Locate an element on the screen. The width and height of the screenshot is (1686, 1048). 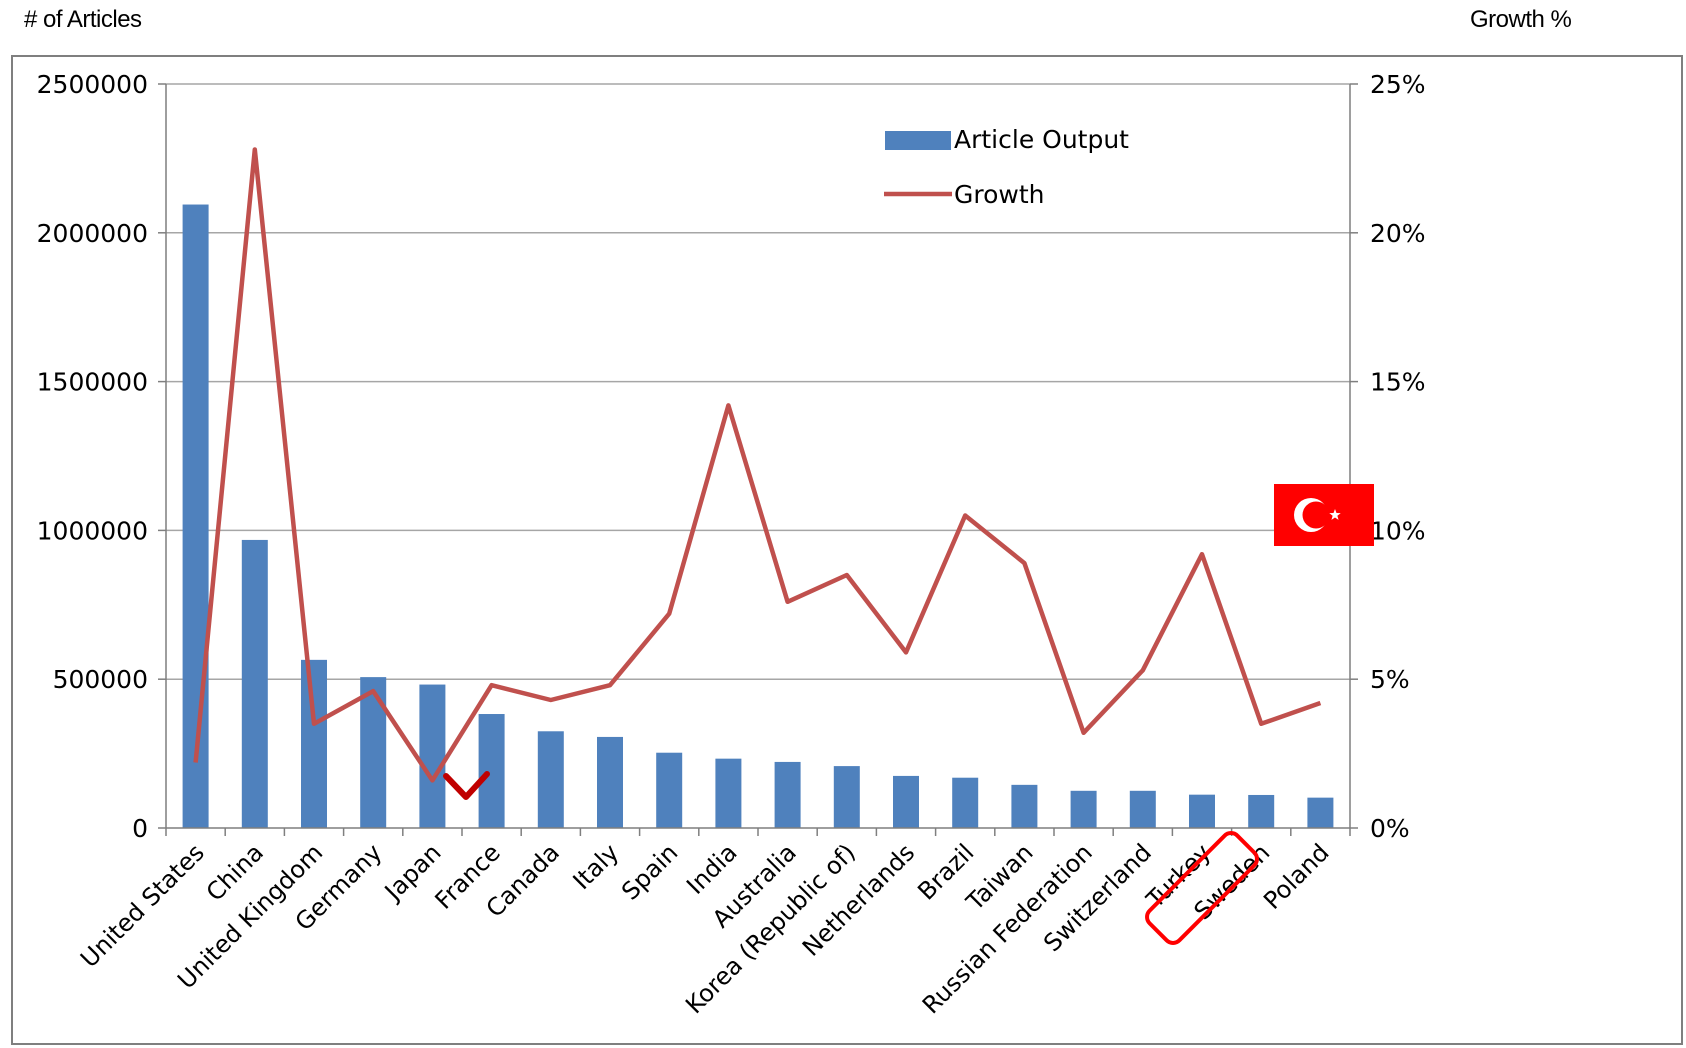
left-tick-label: 2500000 is located at coordinates (92, 84).